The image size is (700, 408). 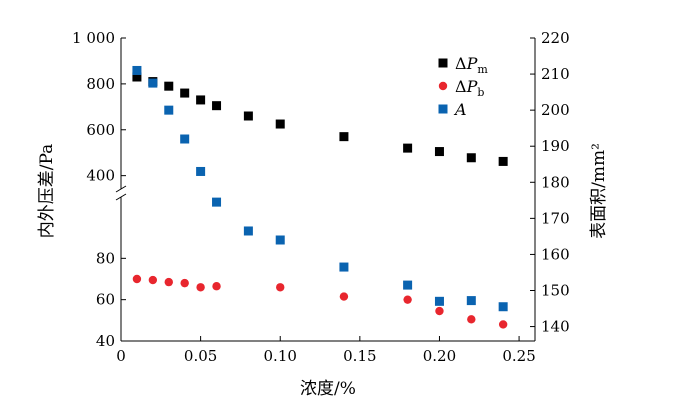 I want to click on legend-label: A, so click(x=460, y=109).